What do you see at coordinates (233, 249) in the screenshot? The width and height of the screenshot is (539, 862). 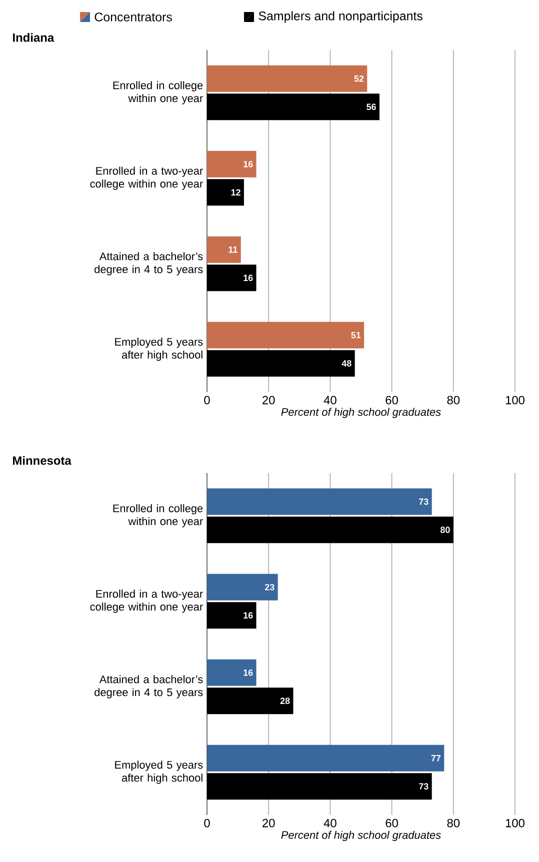 I see `data-label: 11` at bounding box center [233, 249].